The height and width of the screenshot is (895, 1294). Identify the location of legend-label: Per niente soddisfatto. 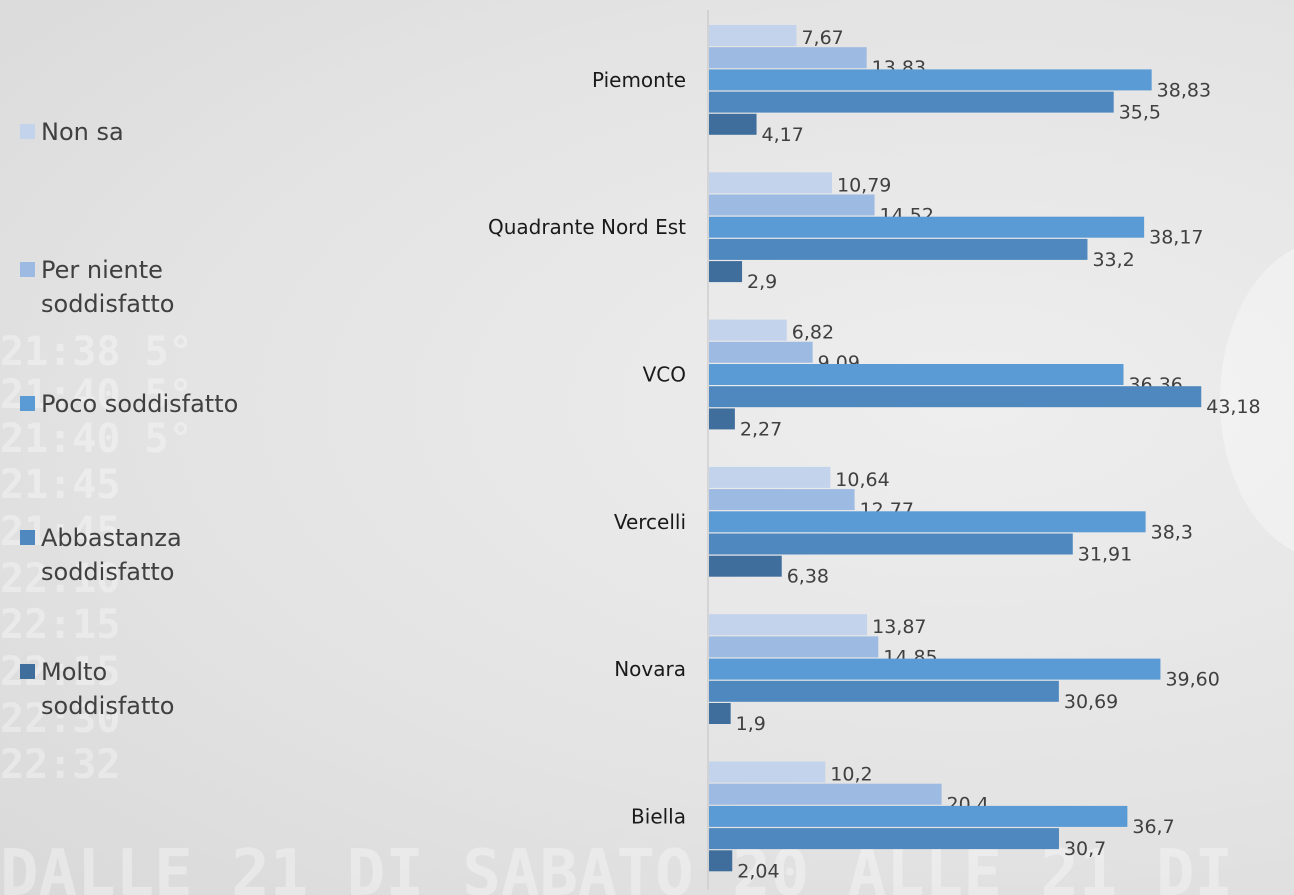
(108, 287).